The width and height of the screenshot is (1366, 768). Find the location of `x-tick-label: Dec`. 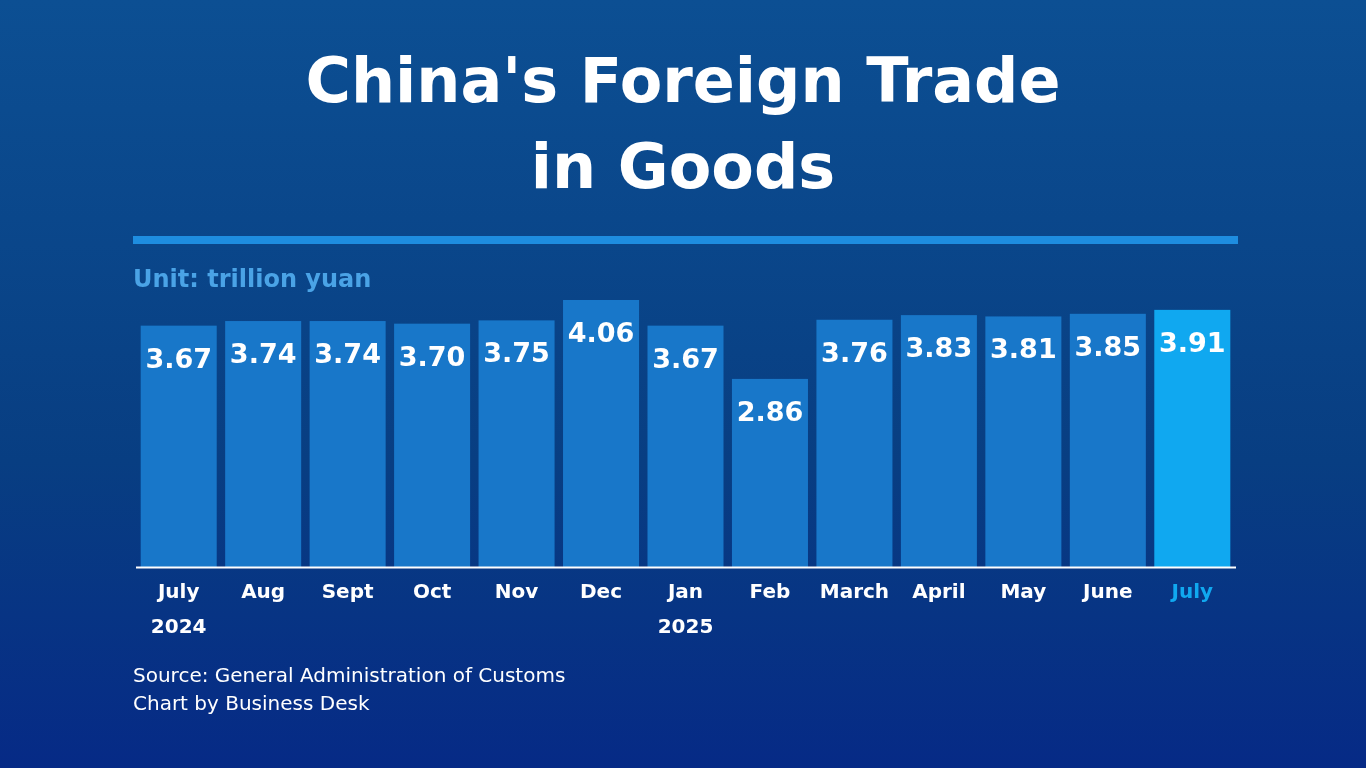

x-tick-label: Dec is located at coordinates (601, 591).